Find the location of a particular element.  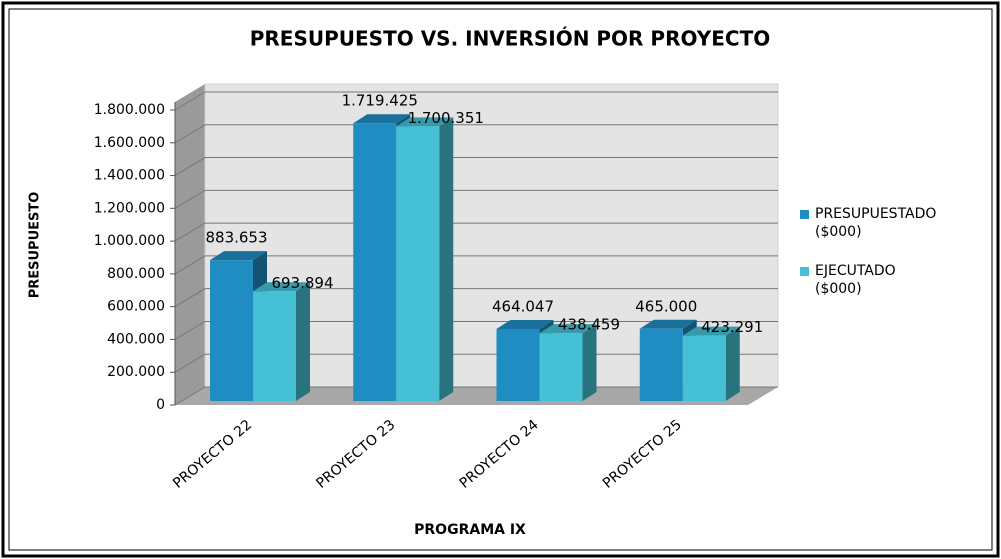

x-axis-title: PROGRAMA IX is located at coordinates (470, 530).